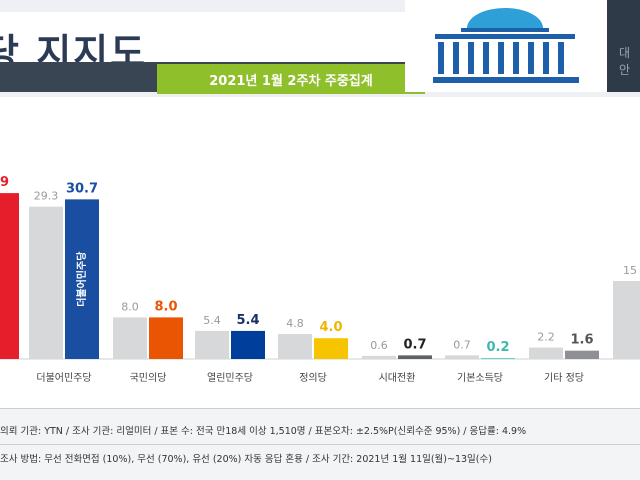  What do you see at coordinates (313, 378) in the screenshot?
I see `category-label: 정의당` at bounding box center [313, 378].